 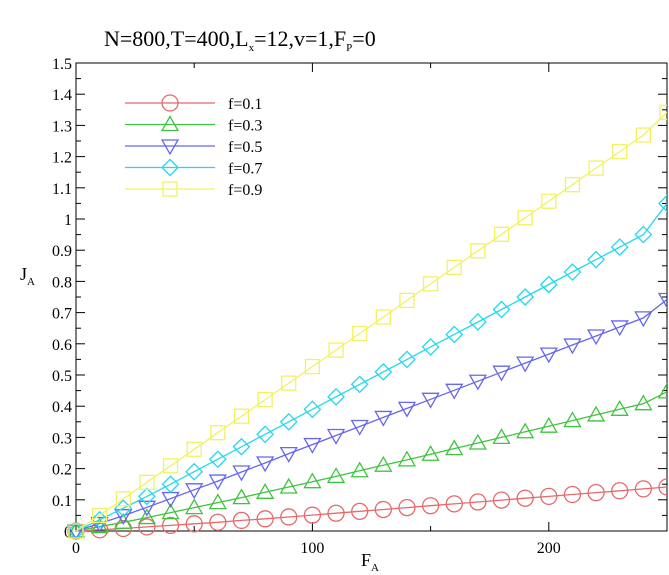 I want to click on chart-title-subscript: x, so click(x=252, y=48).